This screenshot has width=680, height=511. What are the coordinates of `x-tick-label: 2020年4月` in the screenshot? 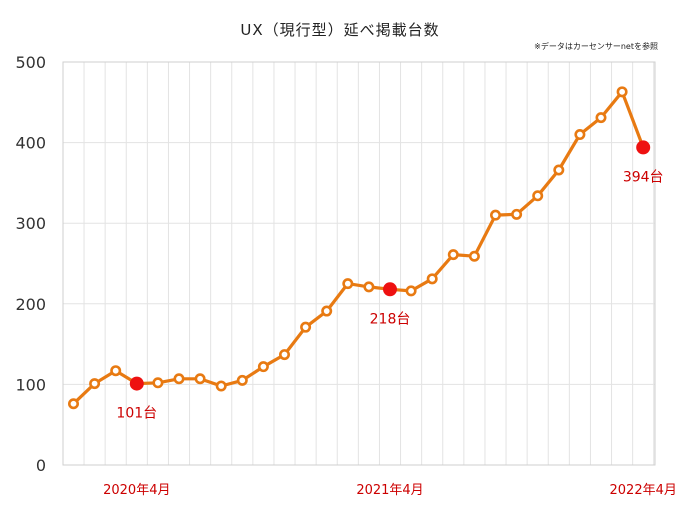 It's located at (136, 490).